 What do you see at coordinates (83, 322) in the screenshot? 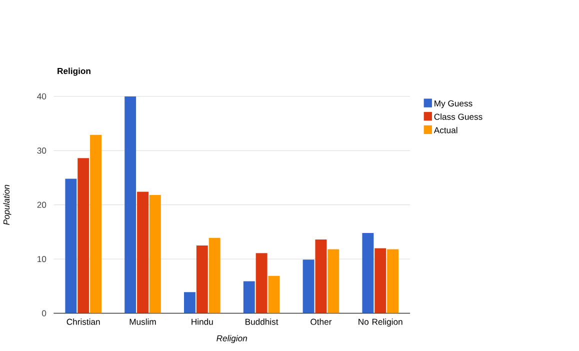
I see `x-tick-label: Christian` at bounding box center [83, 322].